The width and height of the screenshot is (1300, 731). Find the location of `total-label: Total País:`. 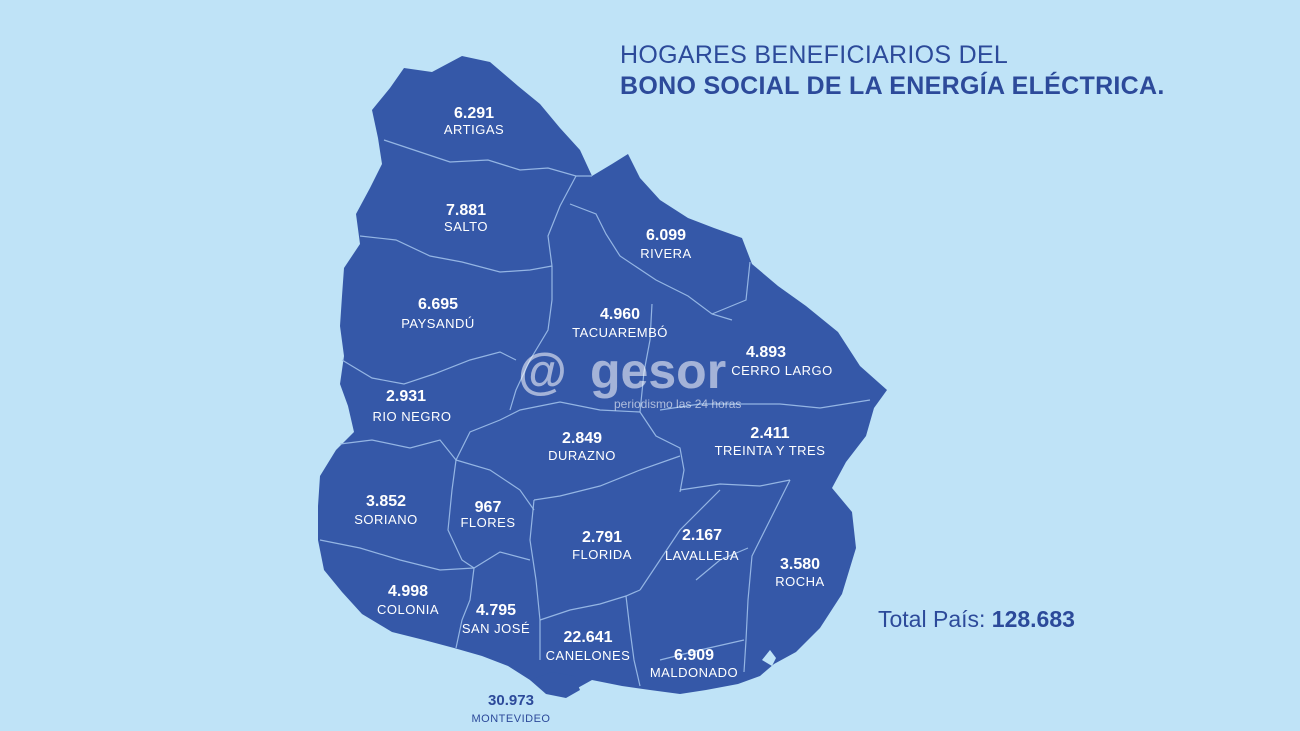

total-label: Total País: is located at coordinates (931, 619).